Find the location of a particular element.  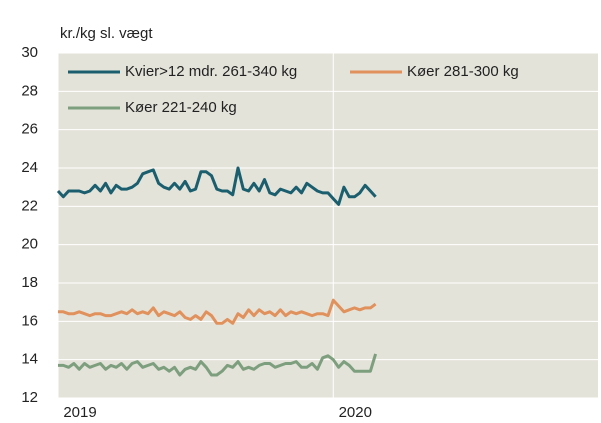

y-tick-label: 12 is located at coordinates (29, 397).